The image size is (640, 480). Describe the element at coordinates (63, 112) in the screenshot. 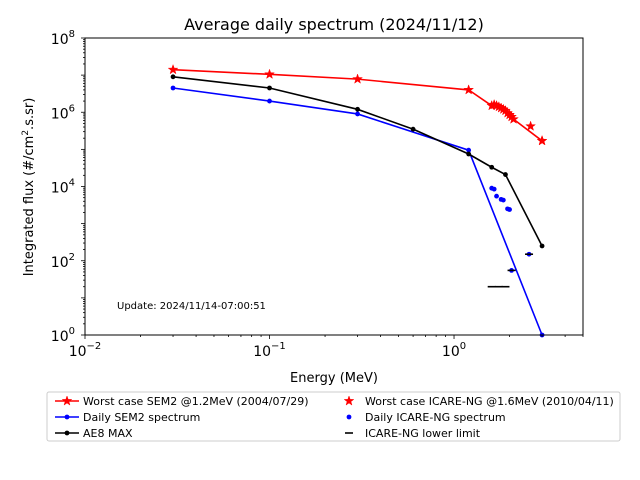

I see `y-tick-label: 10⁶` at that location.